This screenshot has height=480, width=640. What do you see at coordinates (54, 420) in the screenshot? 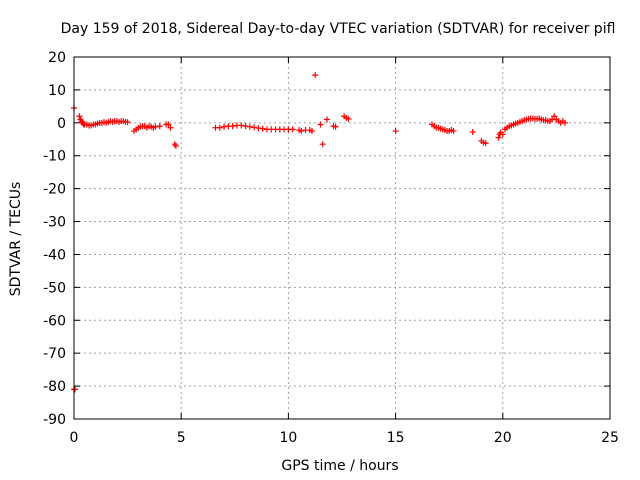
I see `y-tick-label: -90` at bounding box center [54, 420].